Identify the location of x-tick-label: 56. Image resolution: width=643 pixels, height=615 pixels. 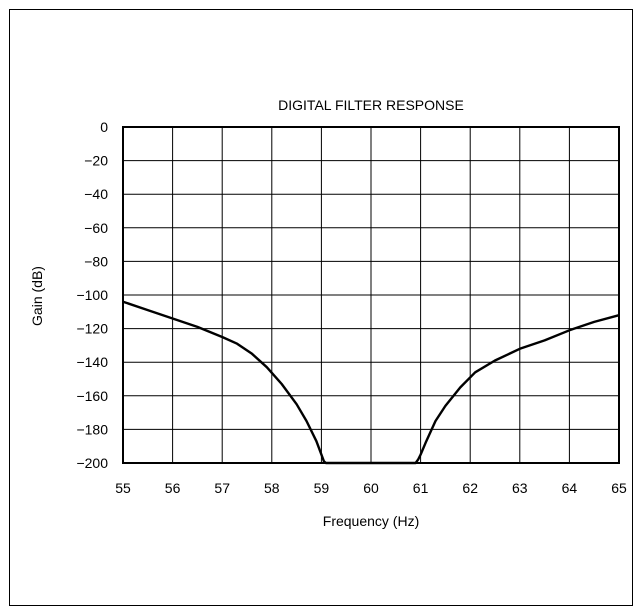
(173, 488).